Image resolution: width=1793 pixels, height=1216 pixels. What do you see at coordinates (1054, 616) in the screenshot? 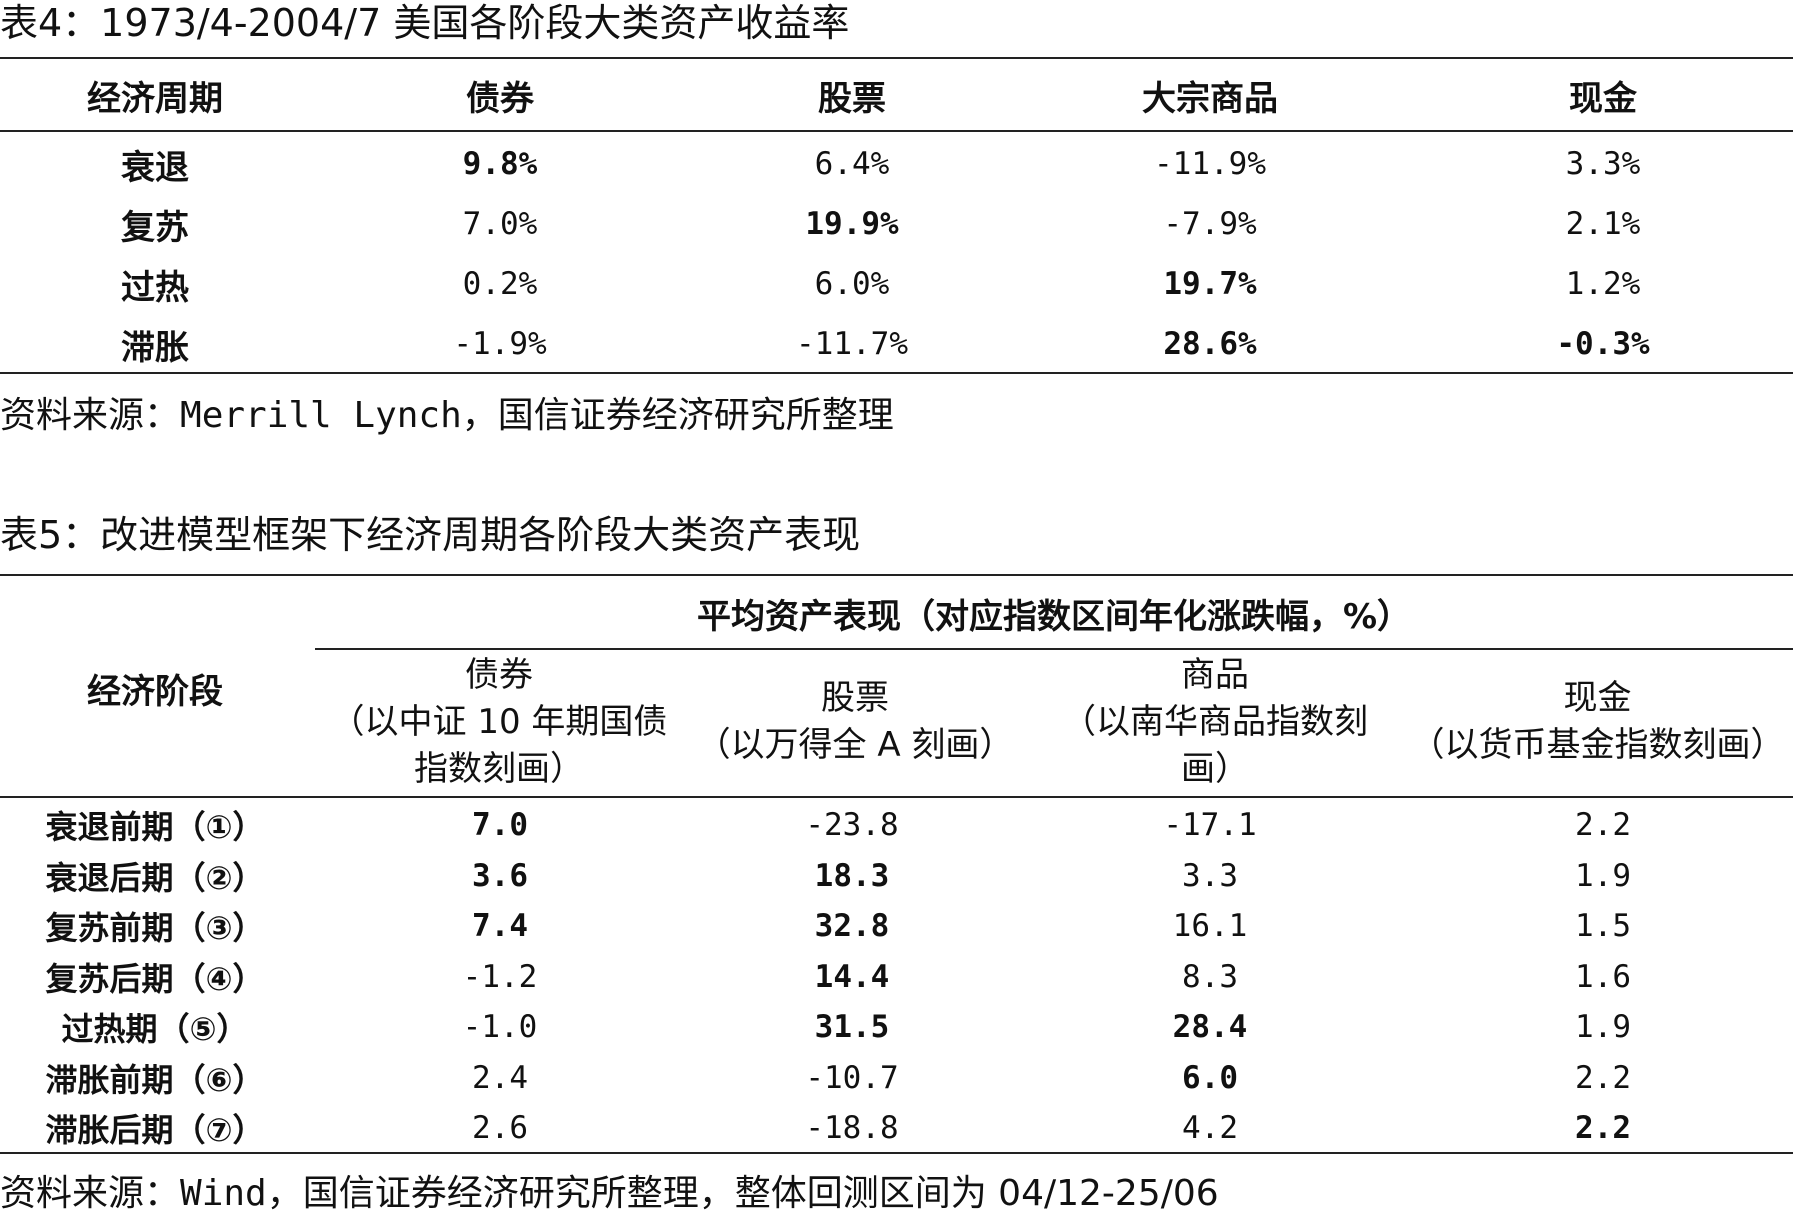
I see `table5-group-header: 平均资产表现（对应指数区间年化涨跌幅，%）` at bounding box center [1054, 616].